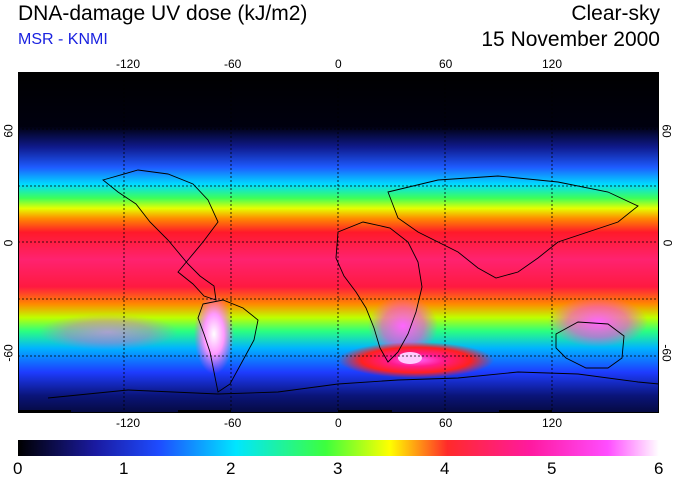 This screenshot has width=678, height=480. Describe the element at coordinates (8, 353) in the screenshot. I see `left-lat-label: -60` at that location.